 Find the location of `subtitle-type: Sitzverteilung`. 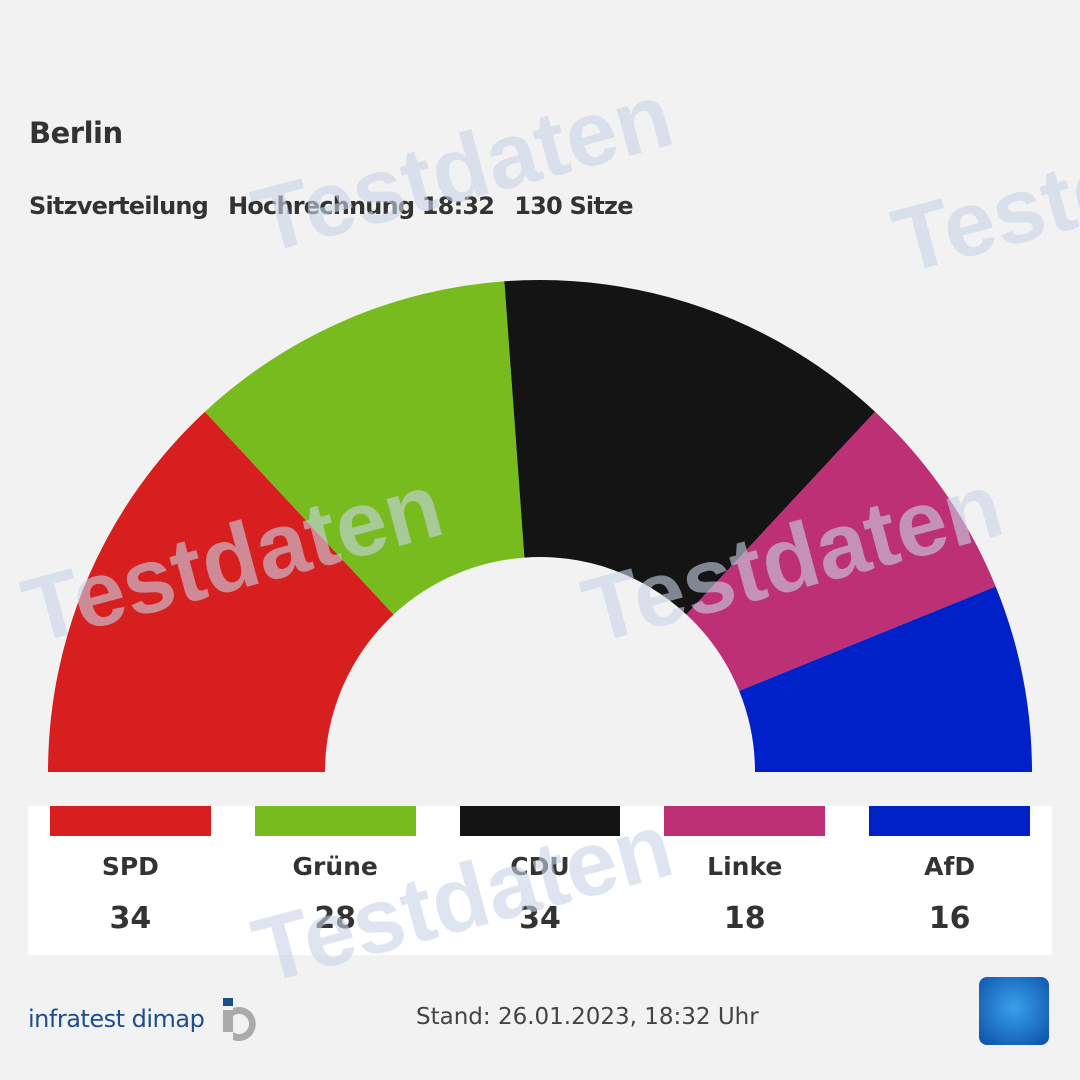

subtitle-type: Sitzverteilung is located at coordinates (119, 206).